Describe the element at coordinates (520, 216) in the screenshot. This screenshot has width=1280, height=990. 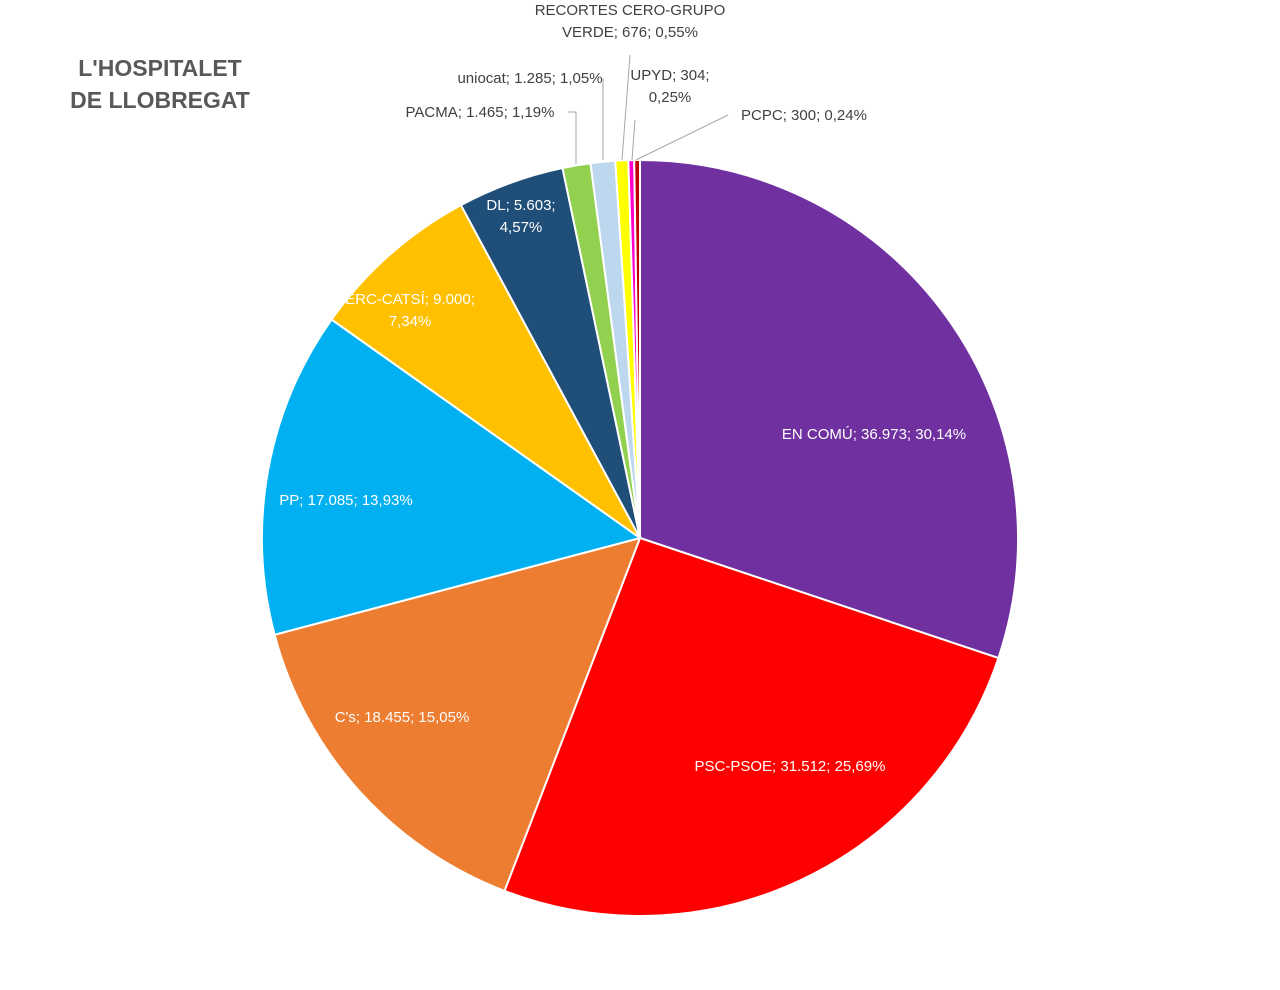
I see `data-label-dl: DL; 5.603; 4,57%` at that location.